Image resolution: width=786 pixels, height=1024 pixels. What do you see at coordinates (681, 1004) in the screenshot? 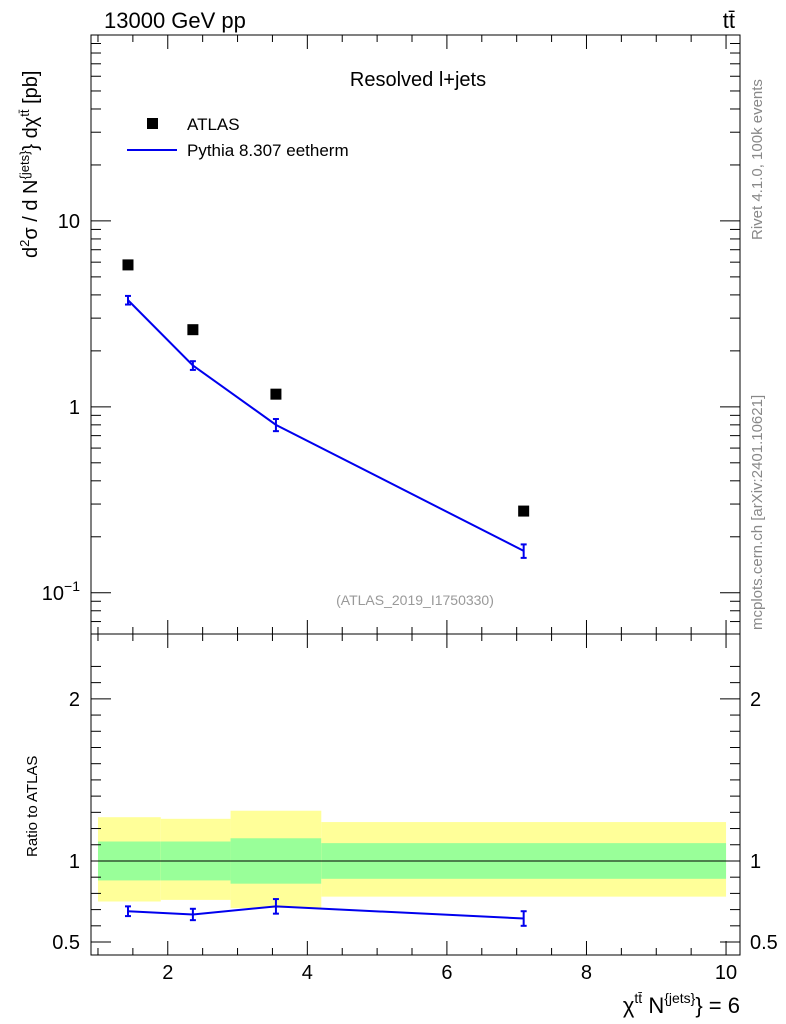
I see `x-axis-label: χtt̄ N{jets}} = 6` at bounding box center [681, 1004].